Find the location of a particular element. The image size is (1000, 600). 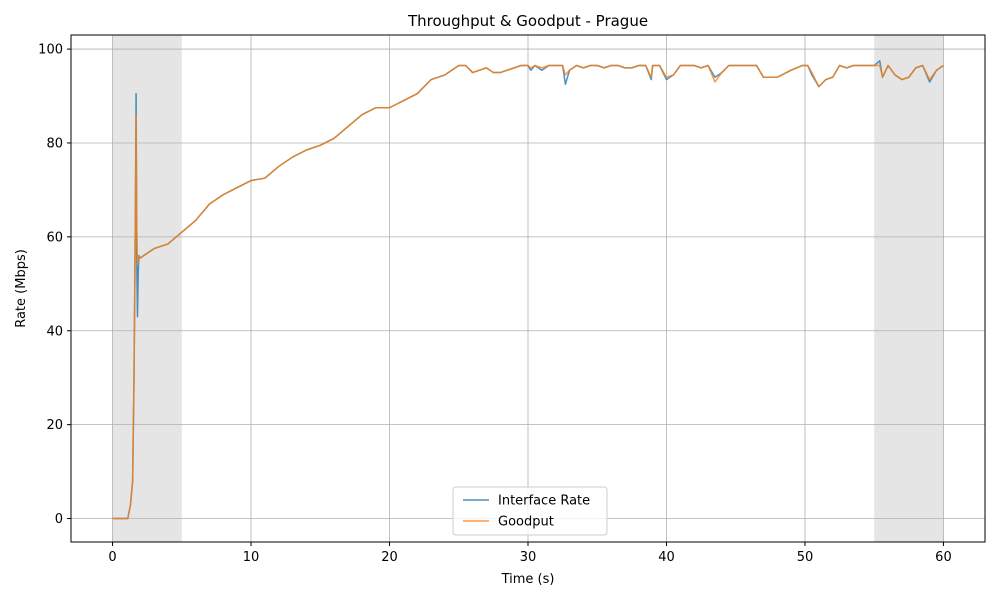

y-axis-label: Rate (Mbps) is located at coordinates (21, 288).